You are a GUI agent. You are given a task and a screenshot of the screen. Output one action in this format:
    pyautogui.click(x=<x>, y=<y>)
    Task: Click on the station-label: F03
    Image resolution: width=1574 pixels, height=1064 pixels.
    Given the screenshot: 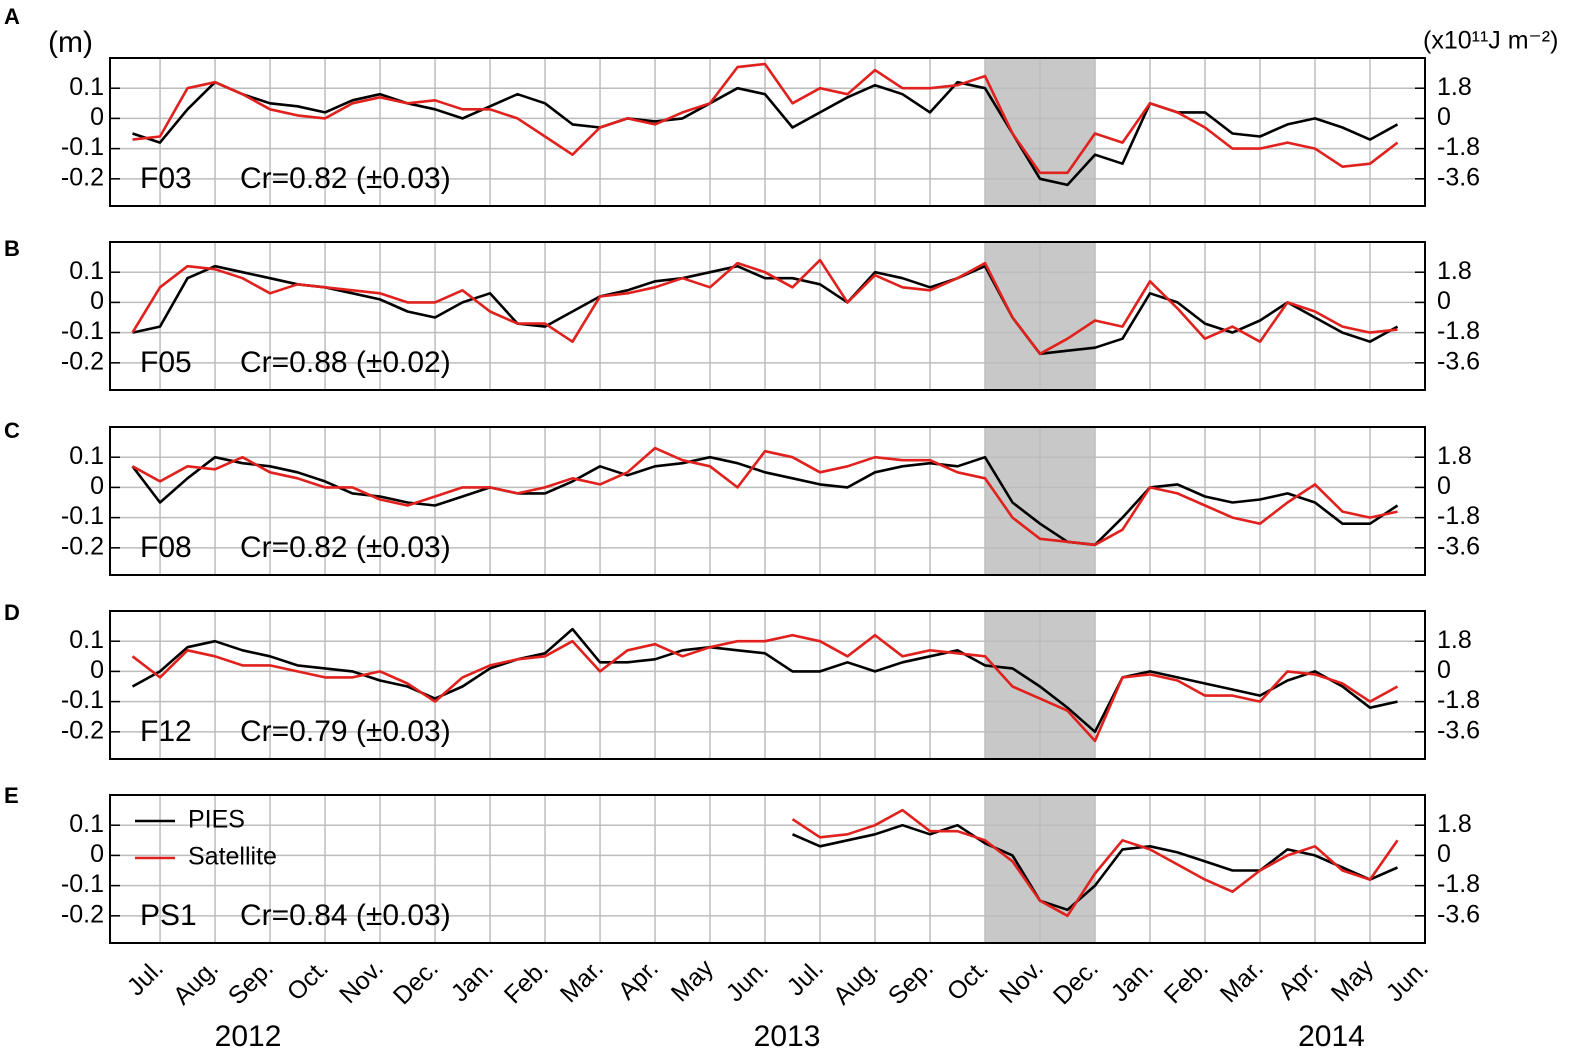 What is the action you would take?
    pyautogui.click(x=166, y=178)
    